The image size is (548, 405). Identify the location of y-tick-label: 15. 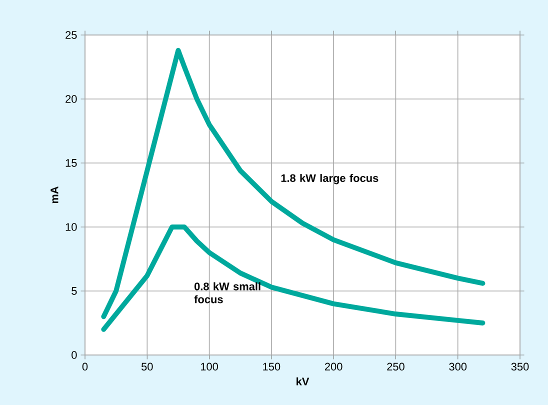
(71, 163).